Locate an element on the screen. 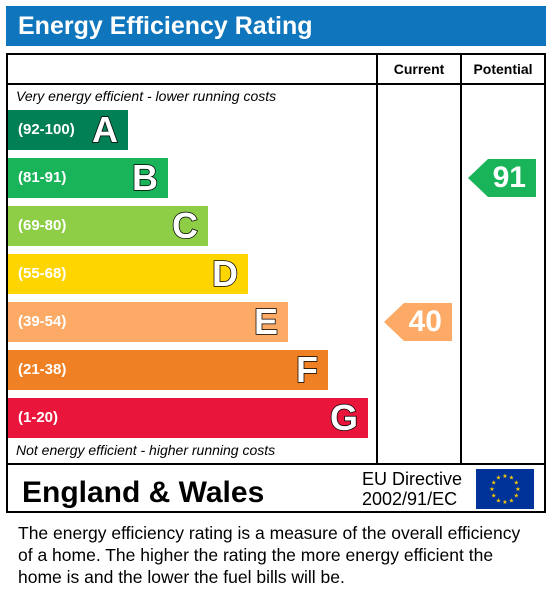 This screenshot has height=613, width=552. band-f: (21-38) F is located at coordinates (168, 369).